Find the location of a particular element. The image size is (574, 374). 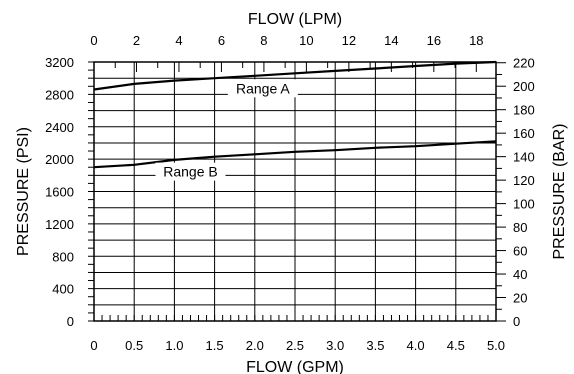

left-tick-label: 2800 is located at coordinates (59, 94).